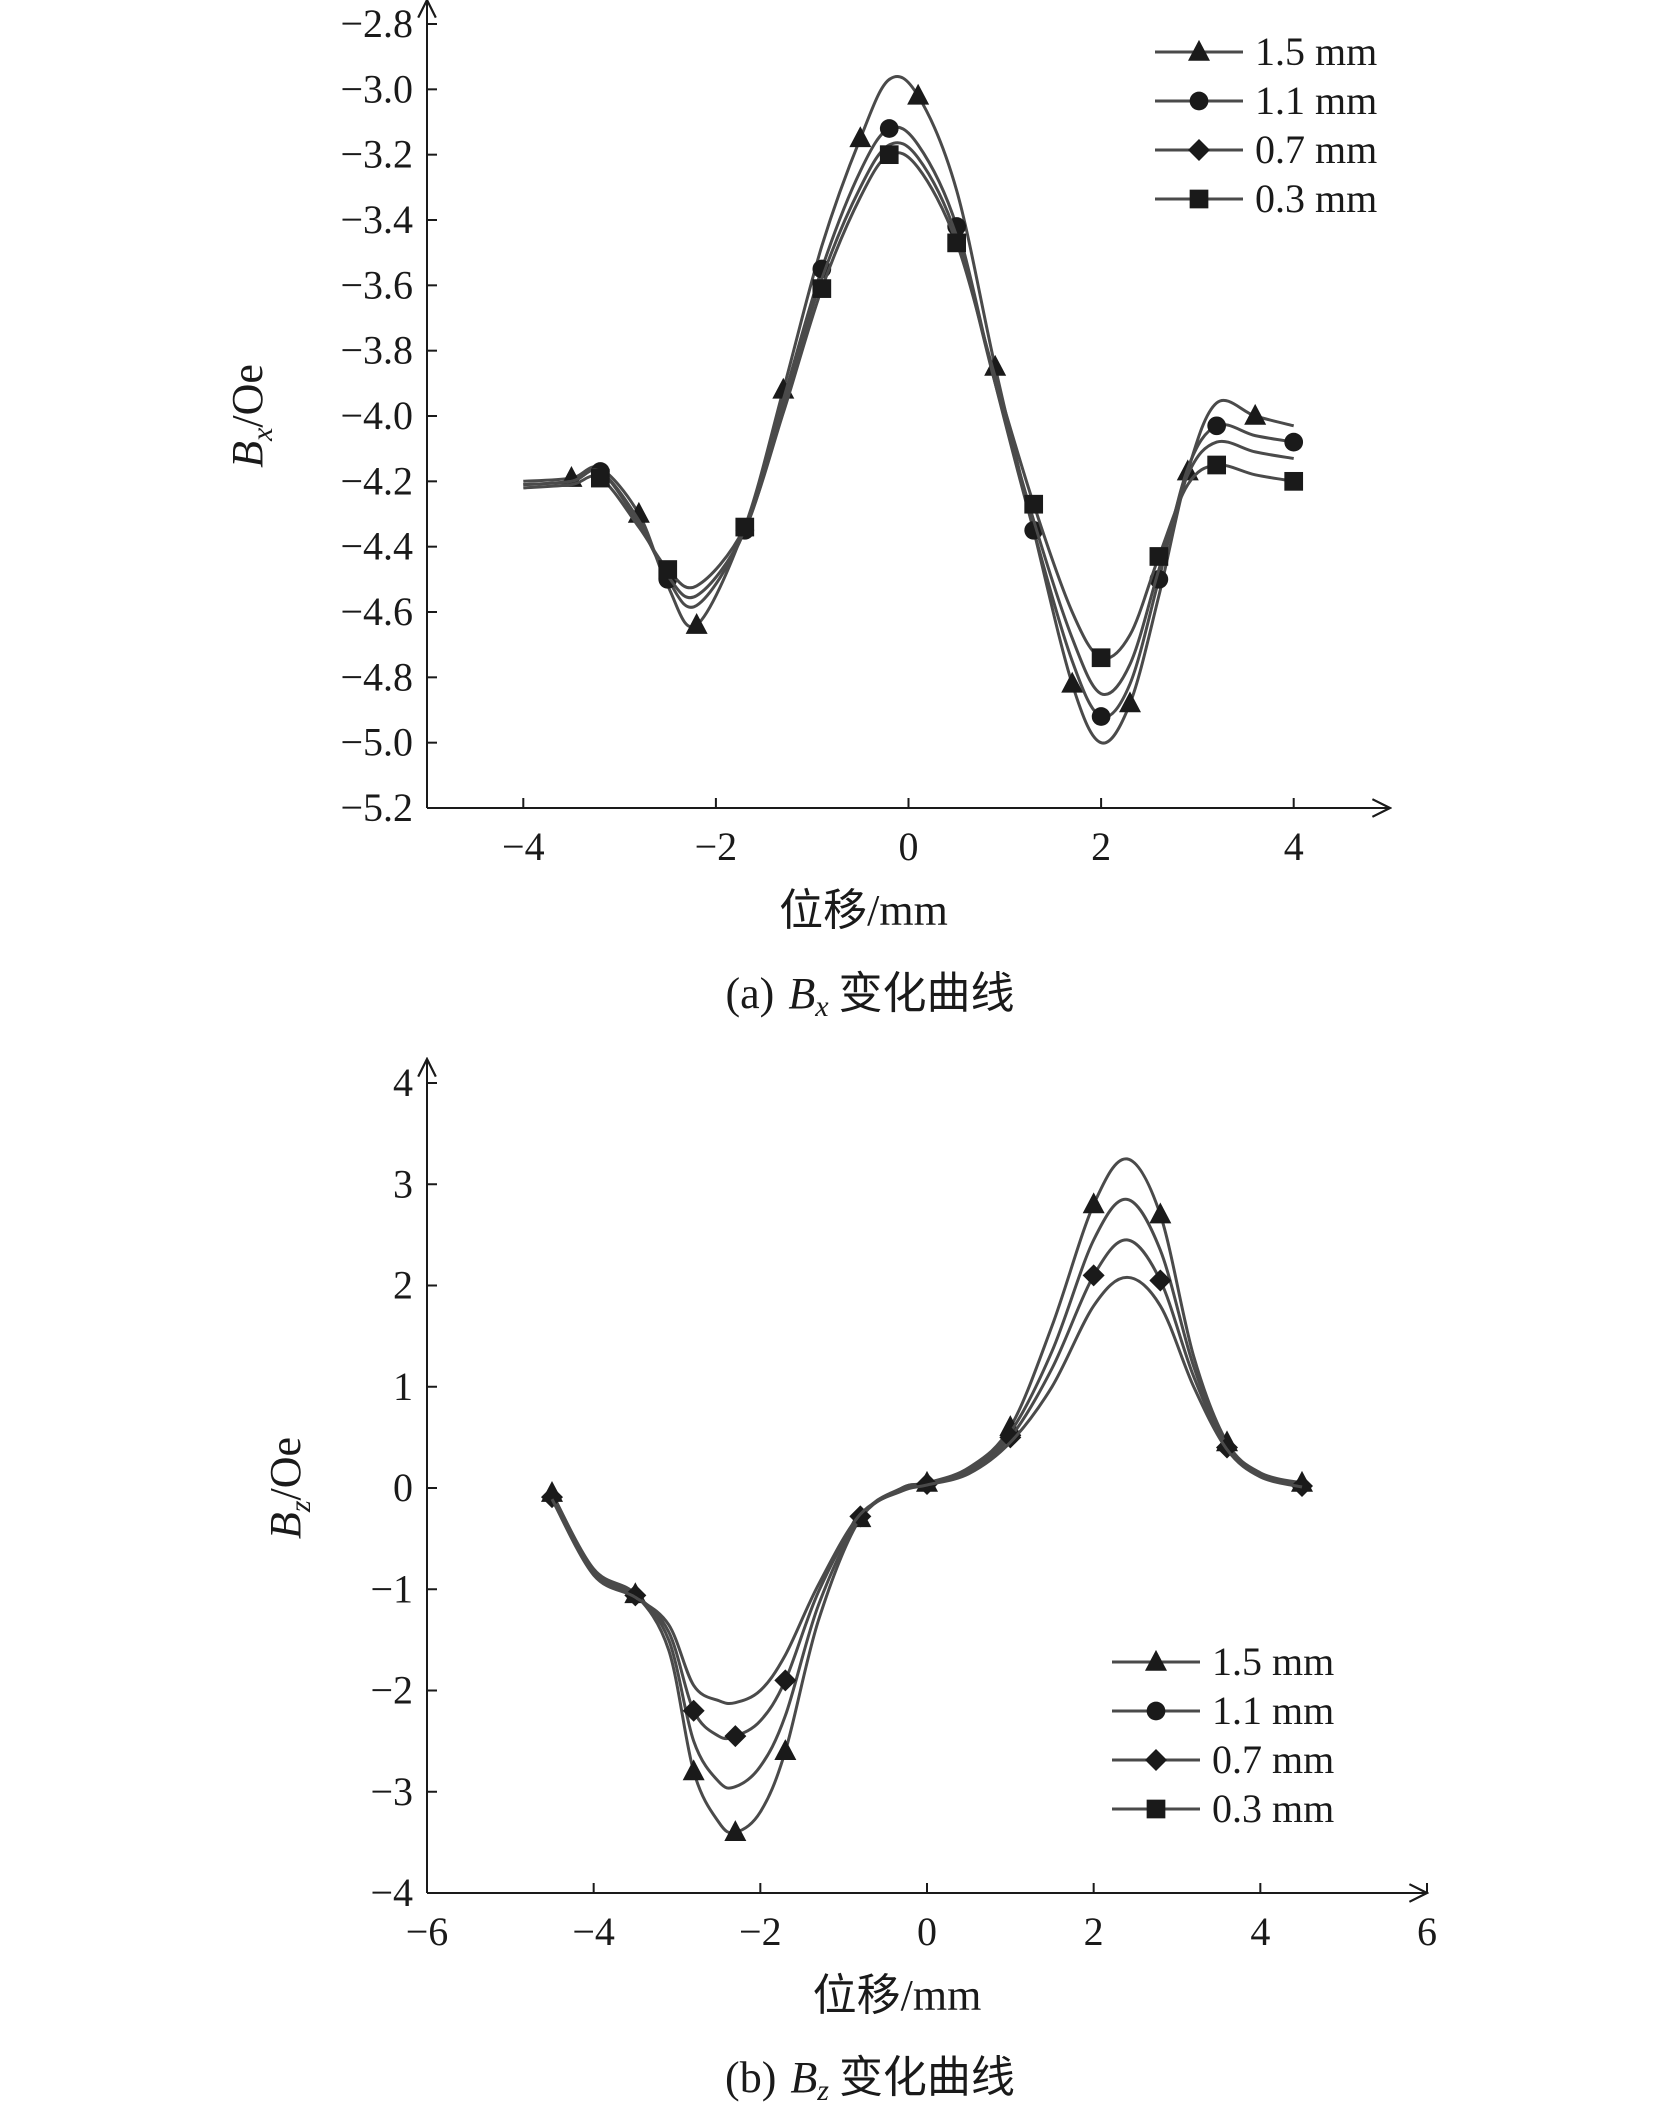 This screenshot has height=2117, width=1654. What do you see at coordinates (750, 2077) in the screenshot?
I see `caption-prefix: (b)` at bounding box center [750, 2077].